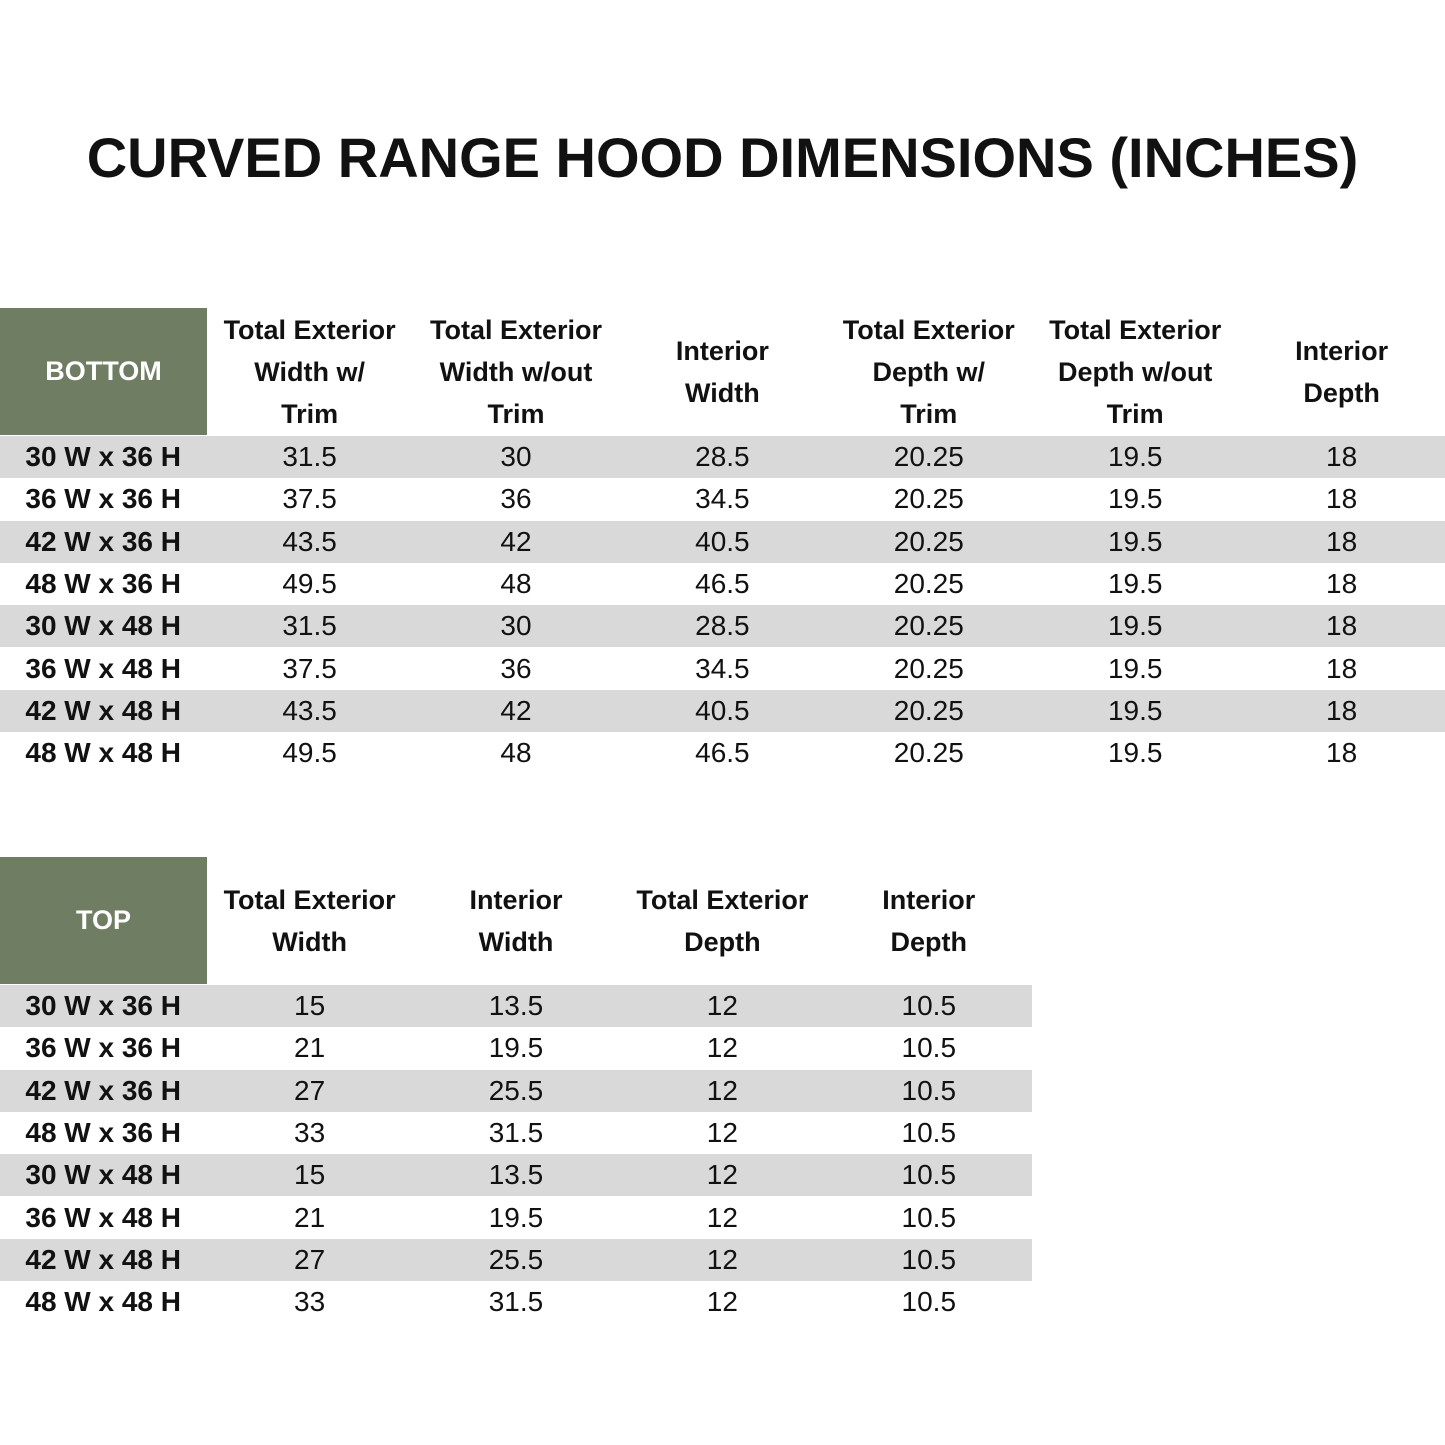 The width and height of the screenshot is (1445, 1445). I want to click on header-line: Depth w/, so click(929, 371).